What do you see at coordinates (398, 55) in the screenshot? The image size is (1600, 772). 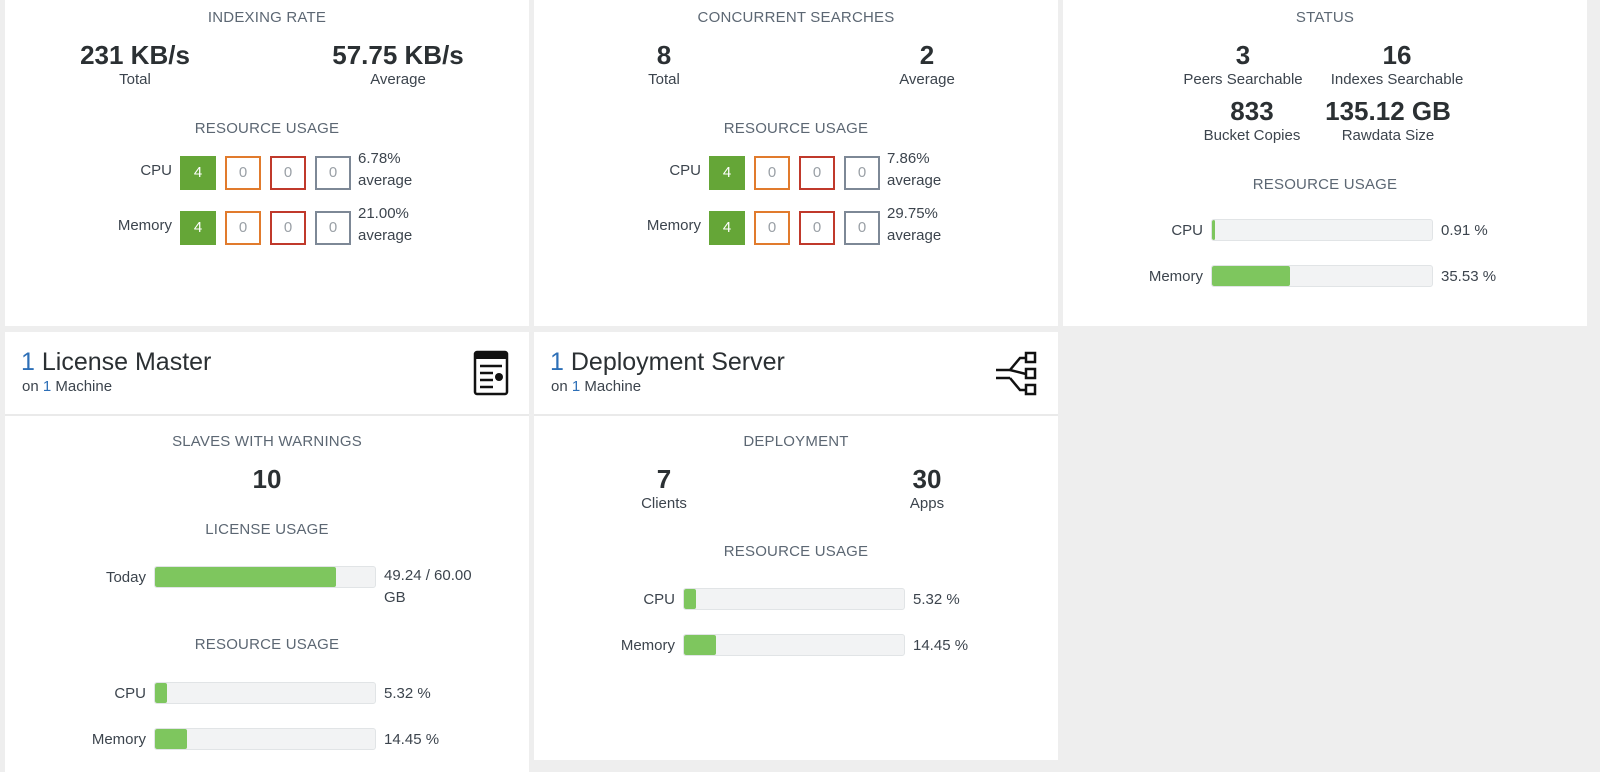 I see `indexing-average-value: 57.75 KB/s` at bounding box center [398, 55].